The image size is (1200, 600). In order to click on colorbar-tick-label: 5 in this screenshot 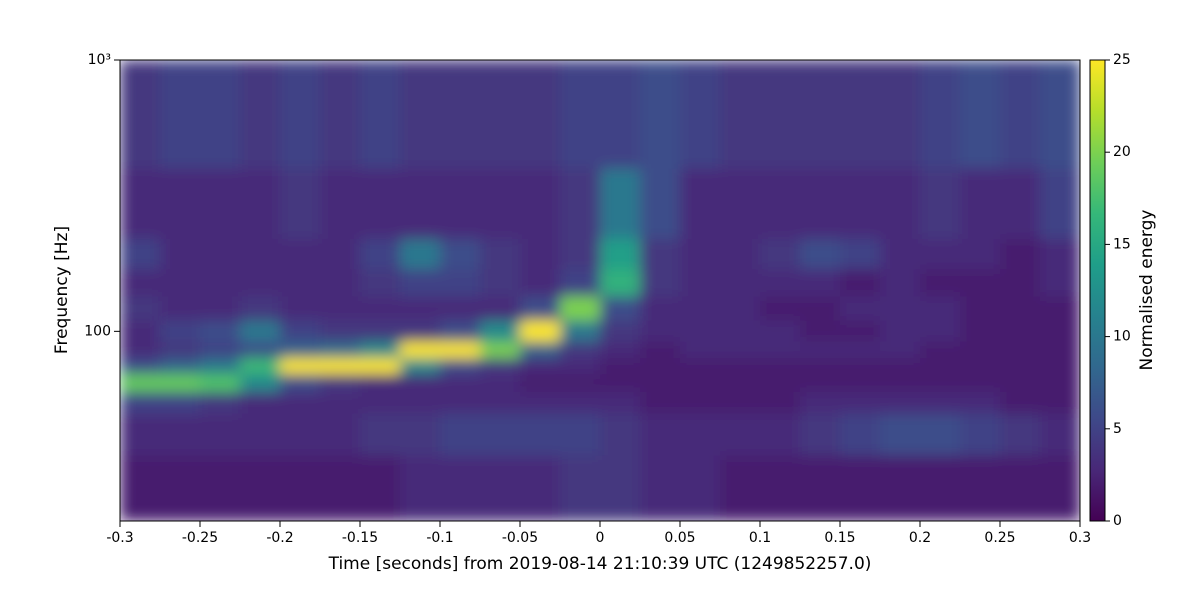, I will do `click(1117, 429)`.